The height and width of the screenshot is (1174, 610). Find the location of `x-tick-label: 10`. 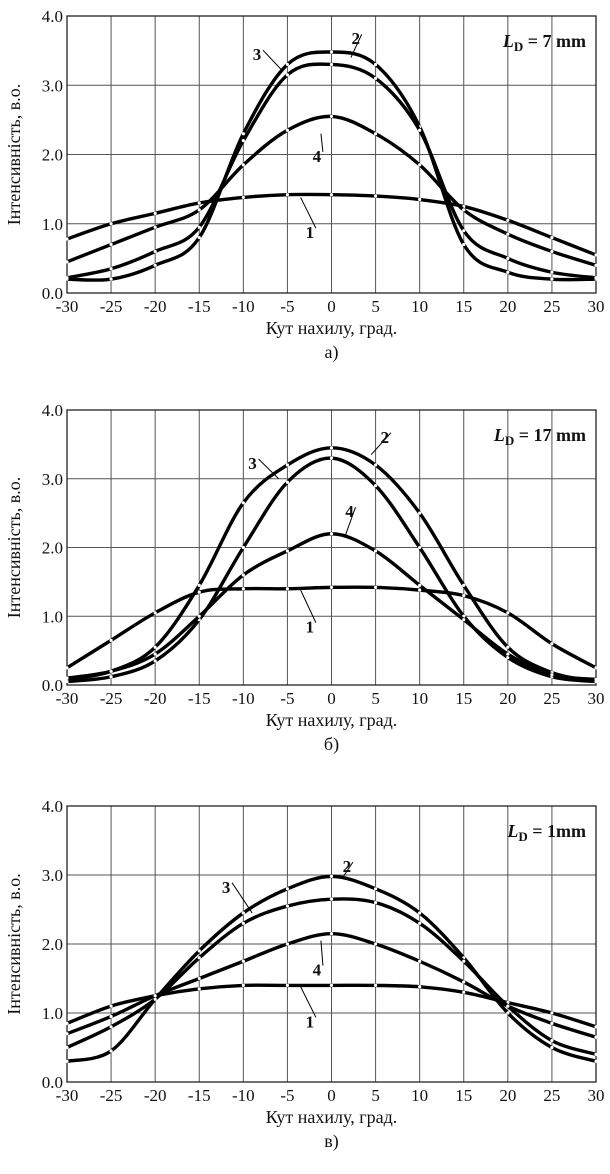

x-tick-label: 10 is located at coordinates (419, 306).